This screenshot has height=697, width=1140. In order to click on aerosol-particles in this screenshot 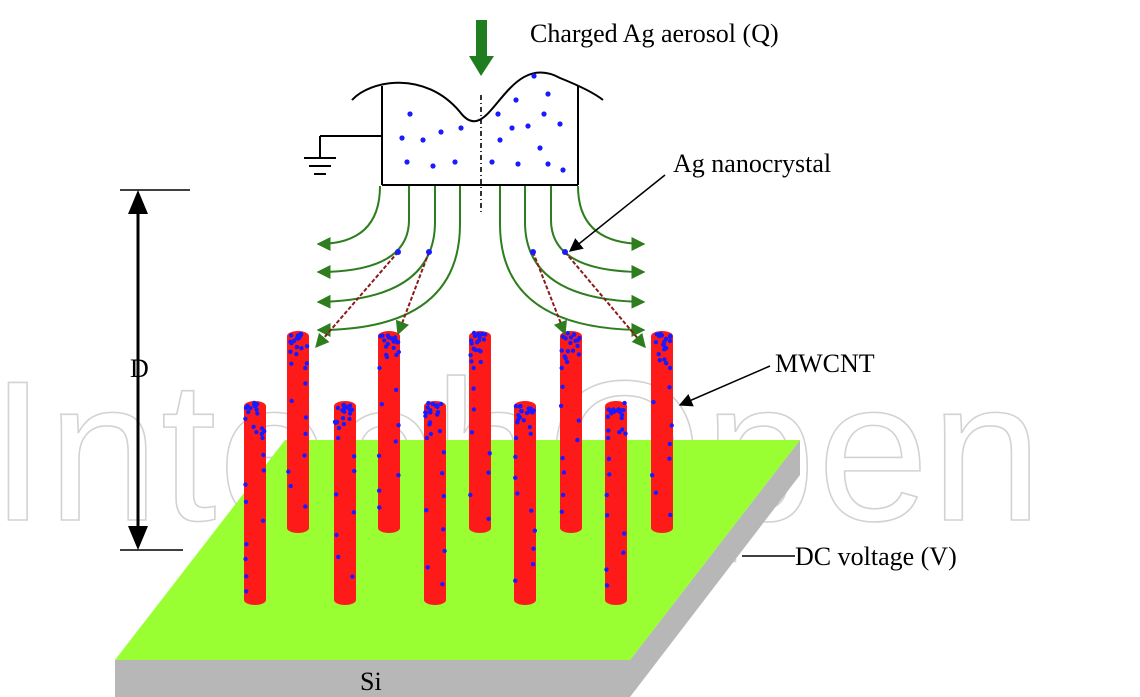, I will do `click(482, 123)`.